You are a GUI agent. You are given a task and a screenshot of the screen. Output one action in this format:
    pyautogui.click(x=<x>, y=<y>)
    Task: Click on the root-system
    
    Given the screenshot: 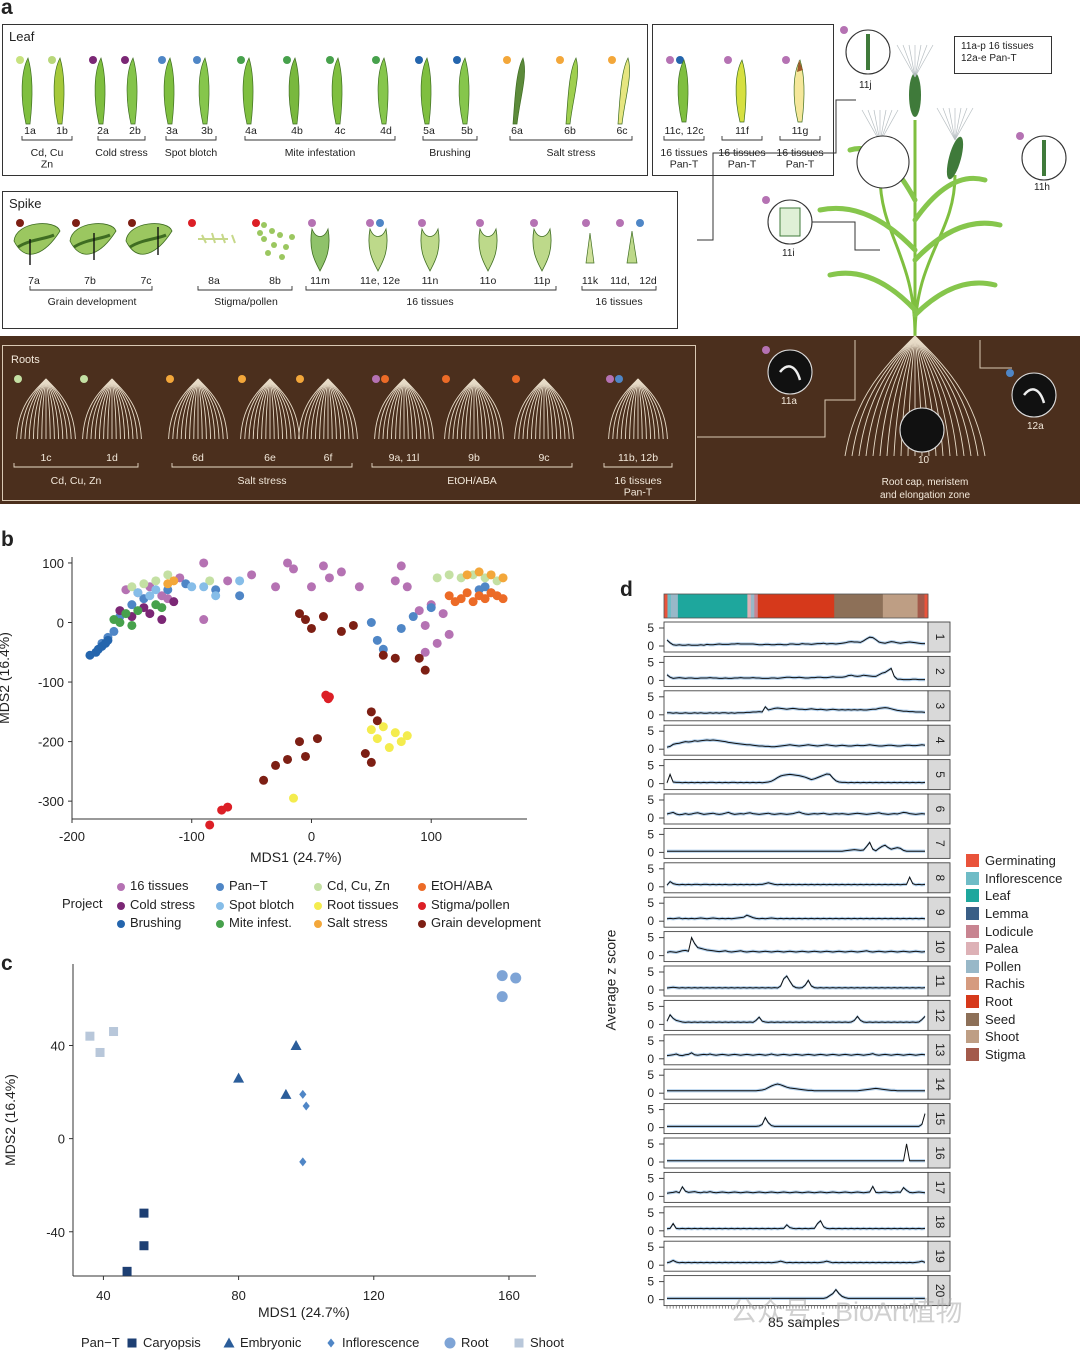 What is the action you would take?
    pyautogui.click(x=198, y=409)
    